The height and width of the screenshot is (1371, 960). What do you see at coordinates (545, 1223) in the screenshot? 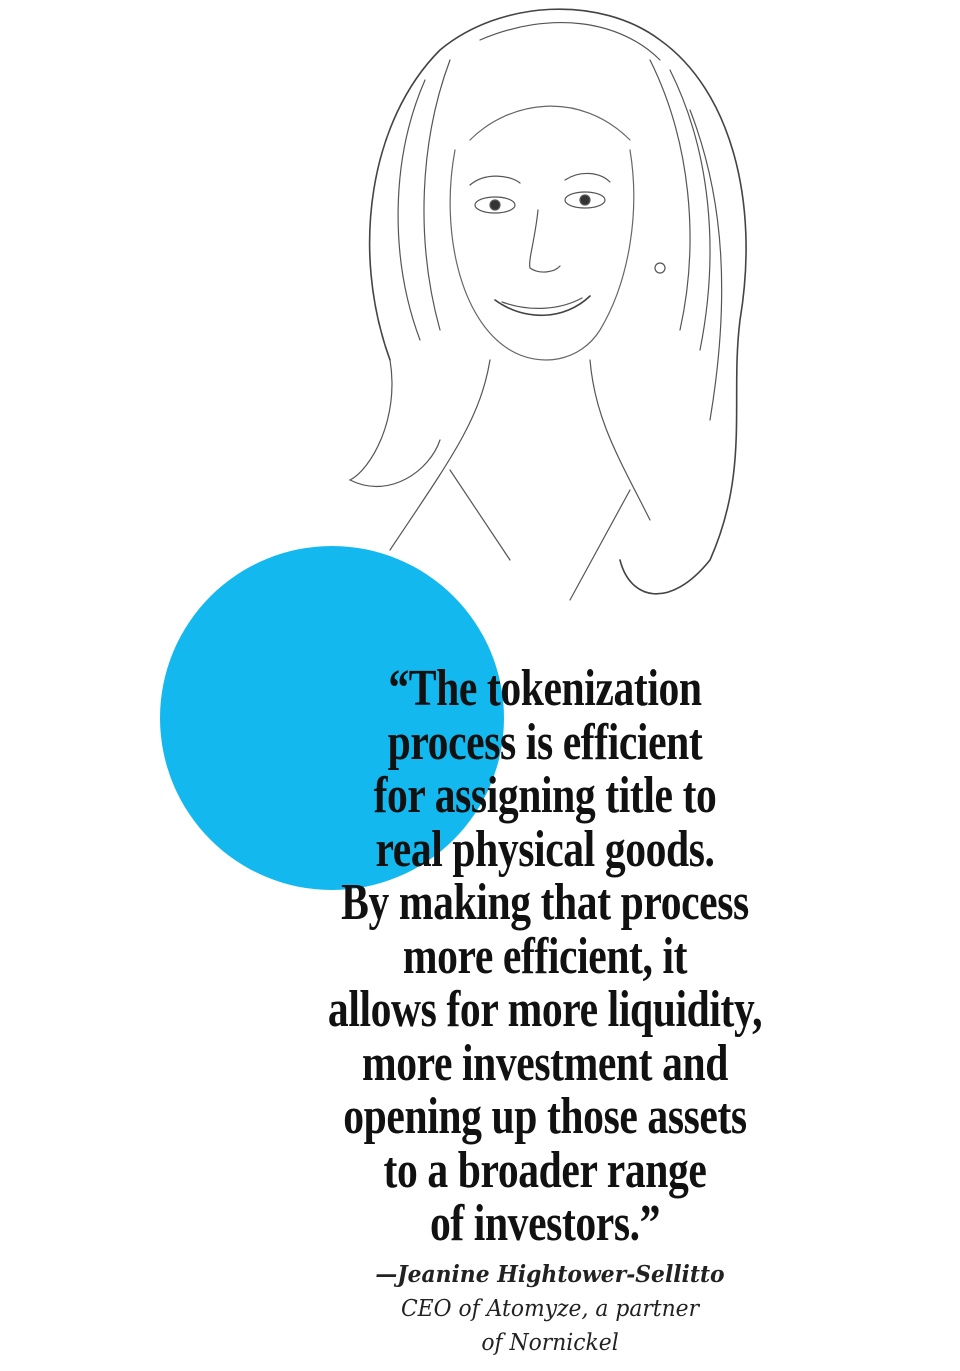
I see `quote-line: of investors.”` at bounding box center [545, 1223].